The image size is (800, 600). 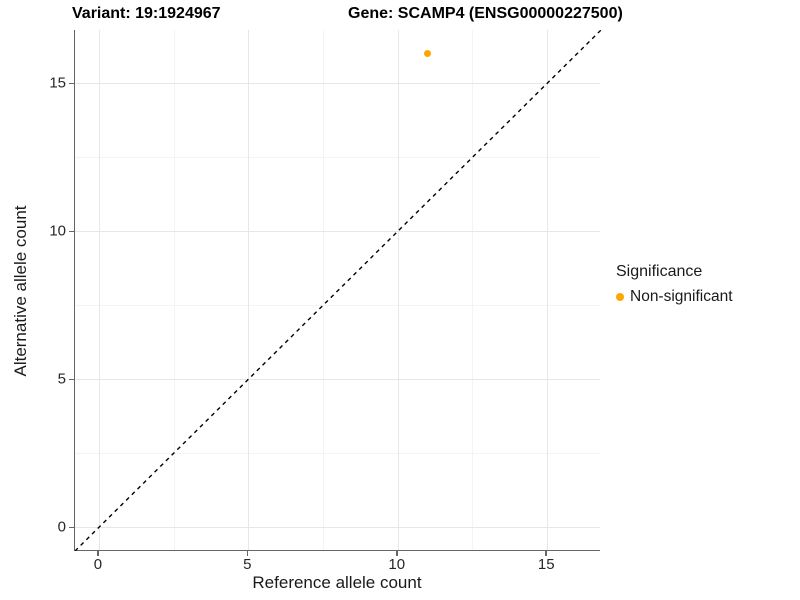 I want to click on y-tick-label: 0, so click(x=61, y=527).